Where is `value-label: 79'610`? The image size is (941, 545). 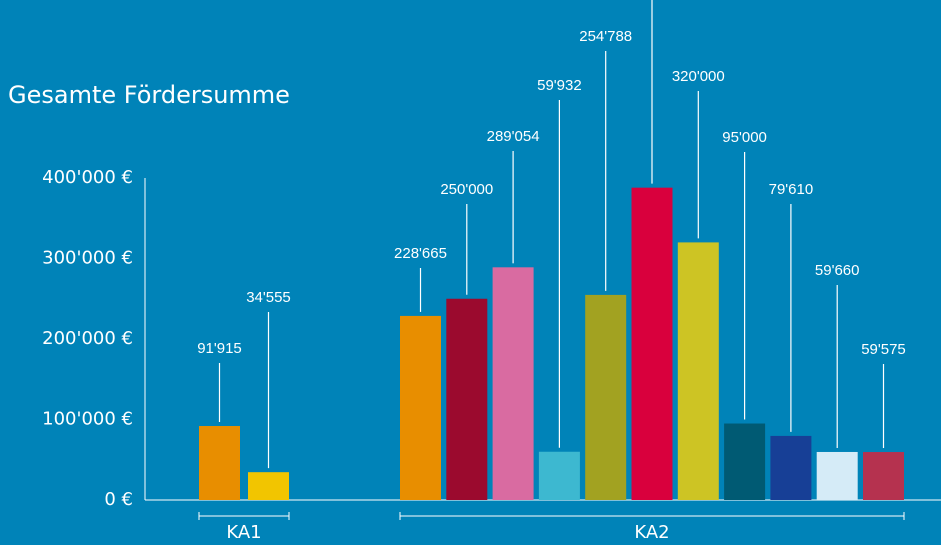
value-label: 79'610 is located at coordinates (791, 189).